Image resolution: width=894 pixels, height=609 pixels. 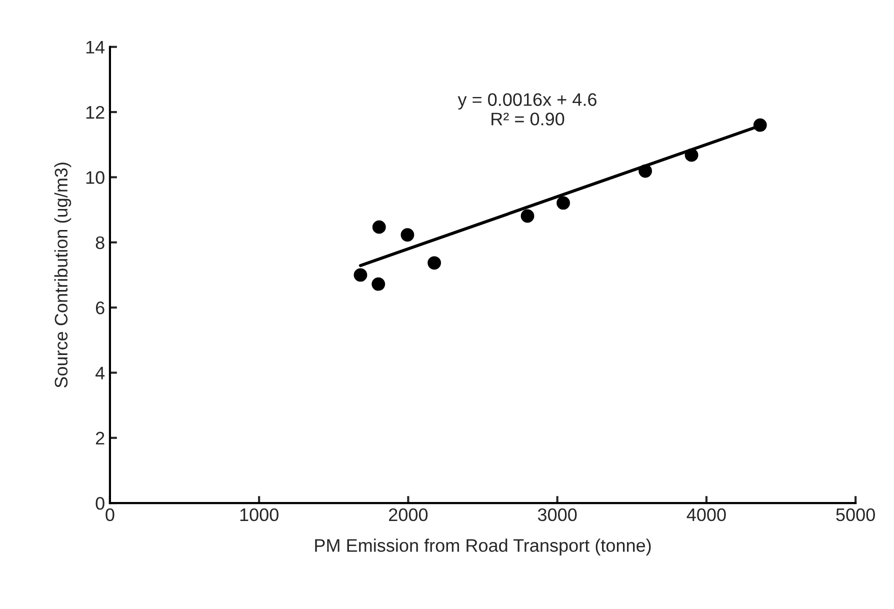 I want to click on x-tick-label: 5000, so click(x=855, y=515).